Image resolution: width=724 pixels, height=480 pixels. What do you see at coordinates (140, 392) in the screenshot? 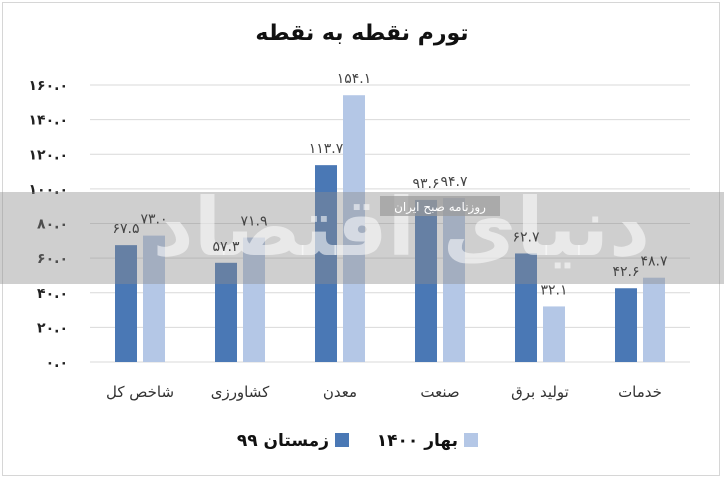
I see `category-label: شاخص کل` at bounding box center [140, 392].